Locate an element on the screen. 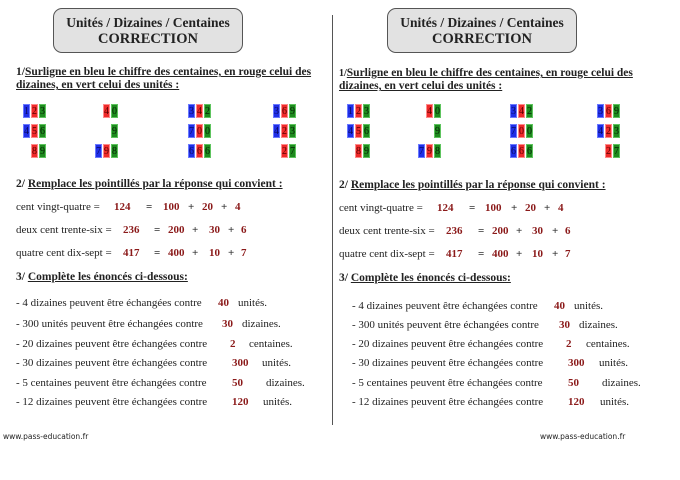 This screenshot has height=480, width=680. statement-unit: centaines. is located at coordinates (271, 344).